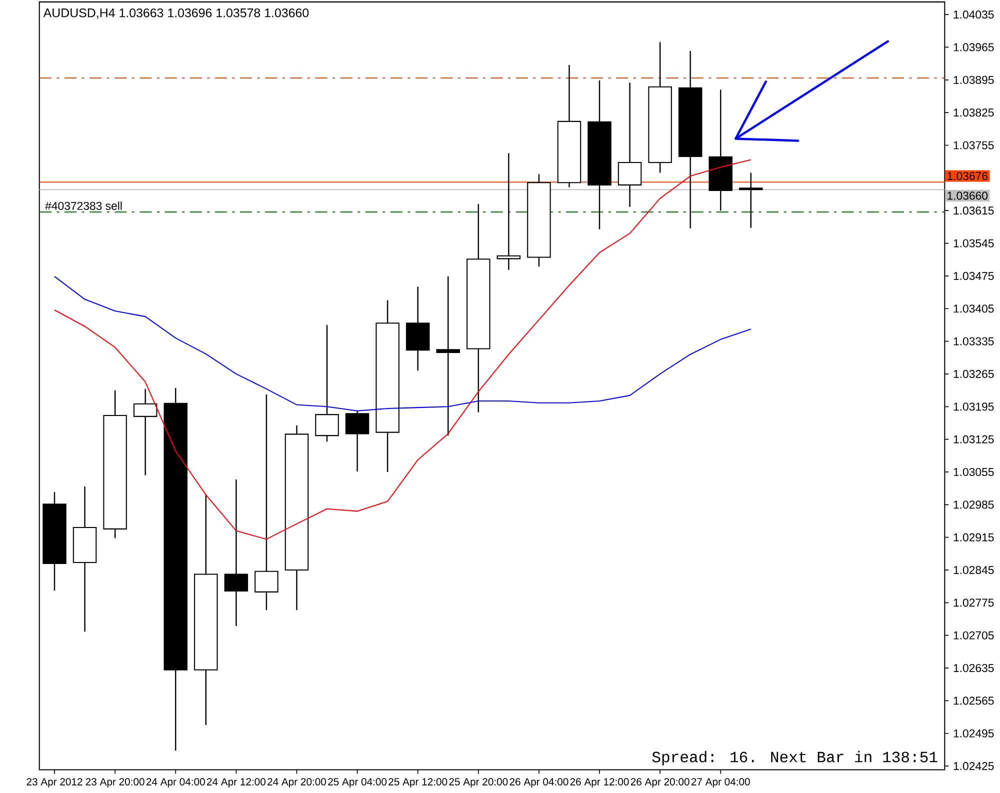 The height and width of the screenshot is (793, 1000). Describe the element at coordinates (539, 783) in the screenshot. I see `x-tick-label: 26 Apr 04:00` at that location.